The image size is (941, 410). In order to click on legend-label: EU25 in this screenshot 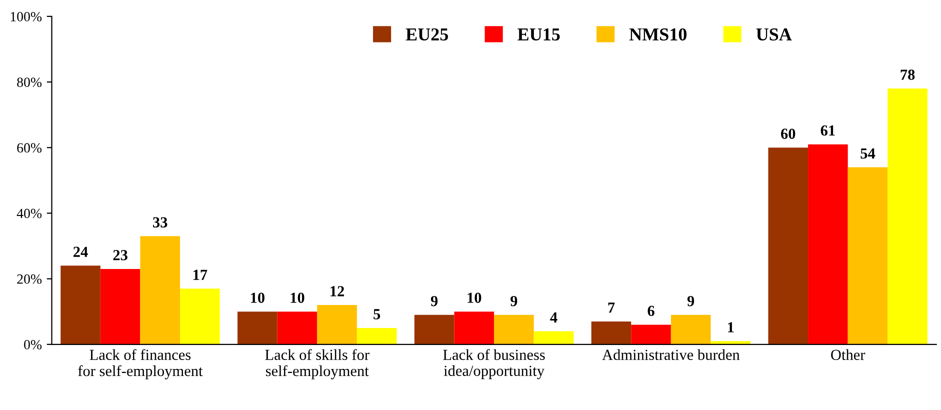, I will do `click(427, 34)`.